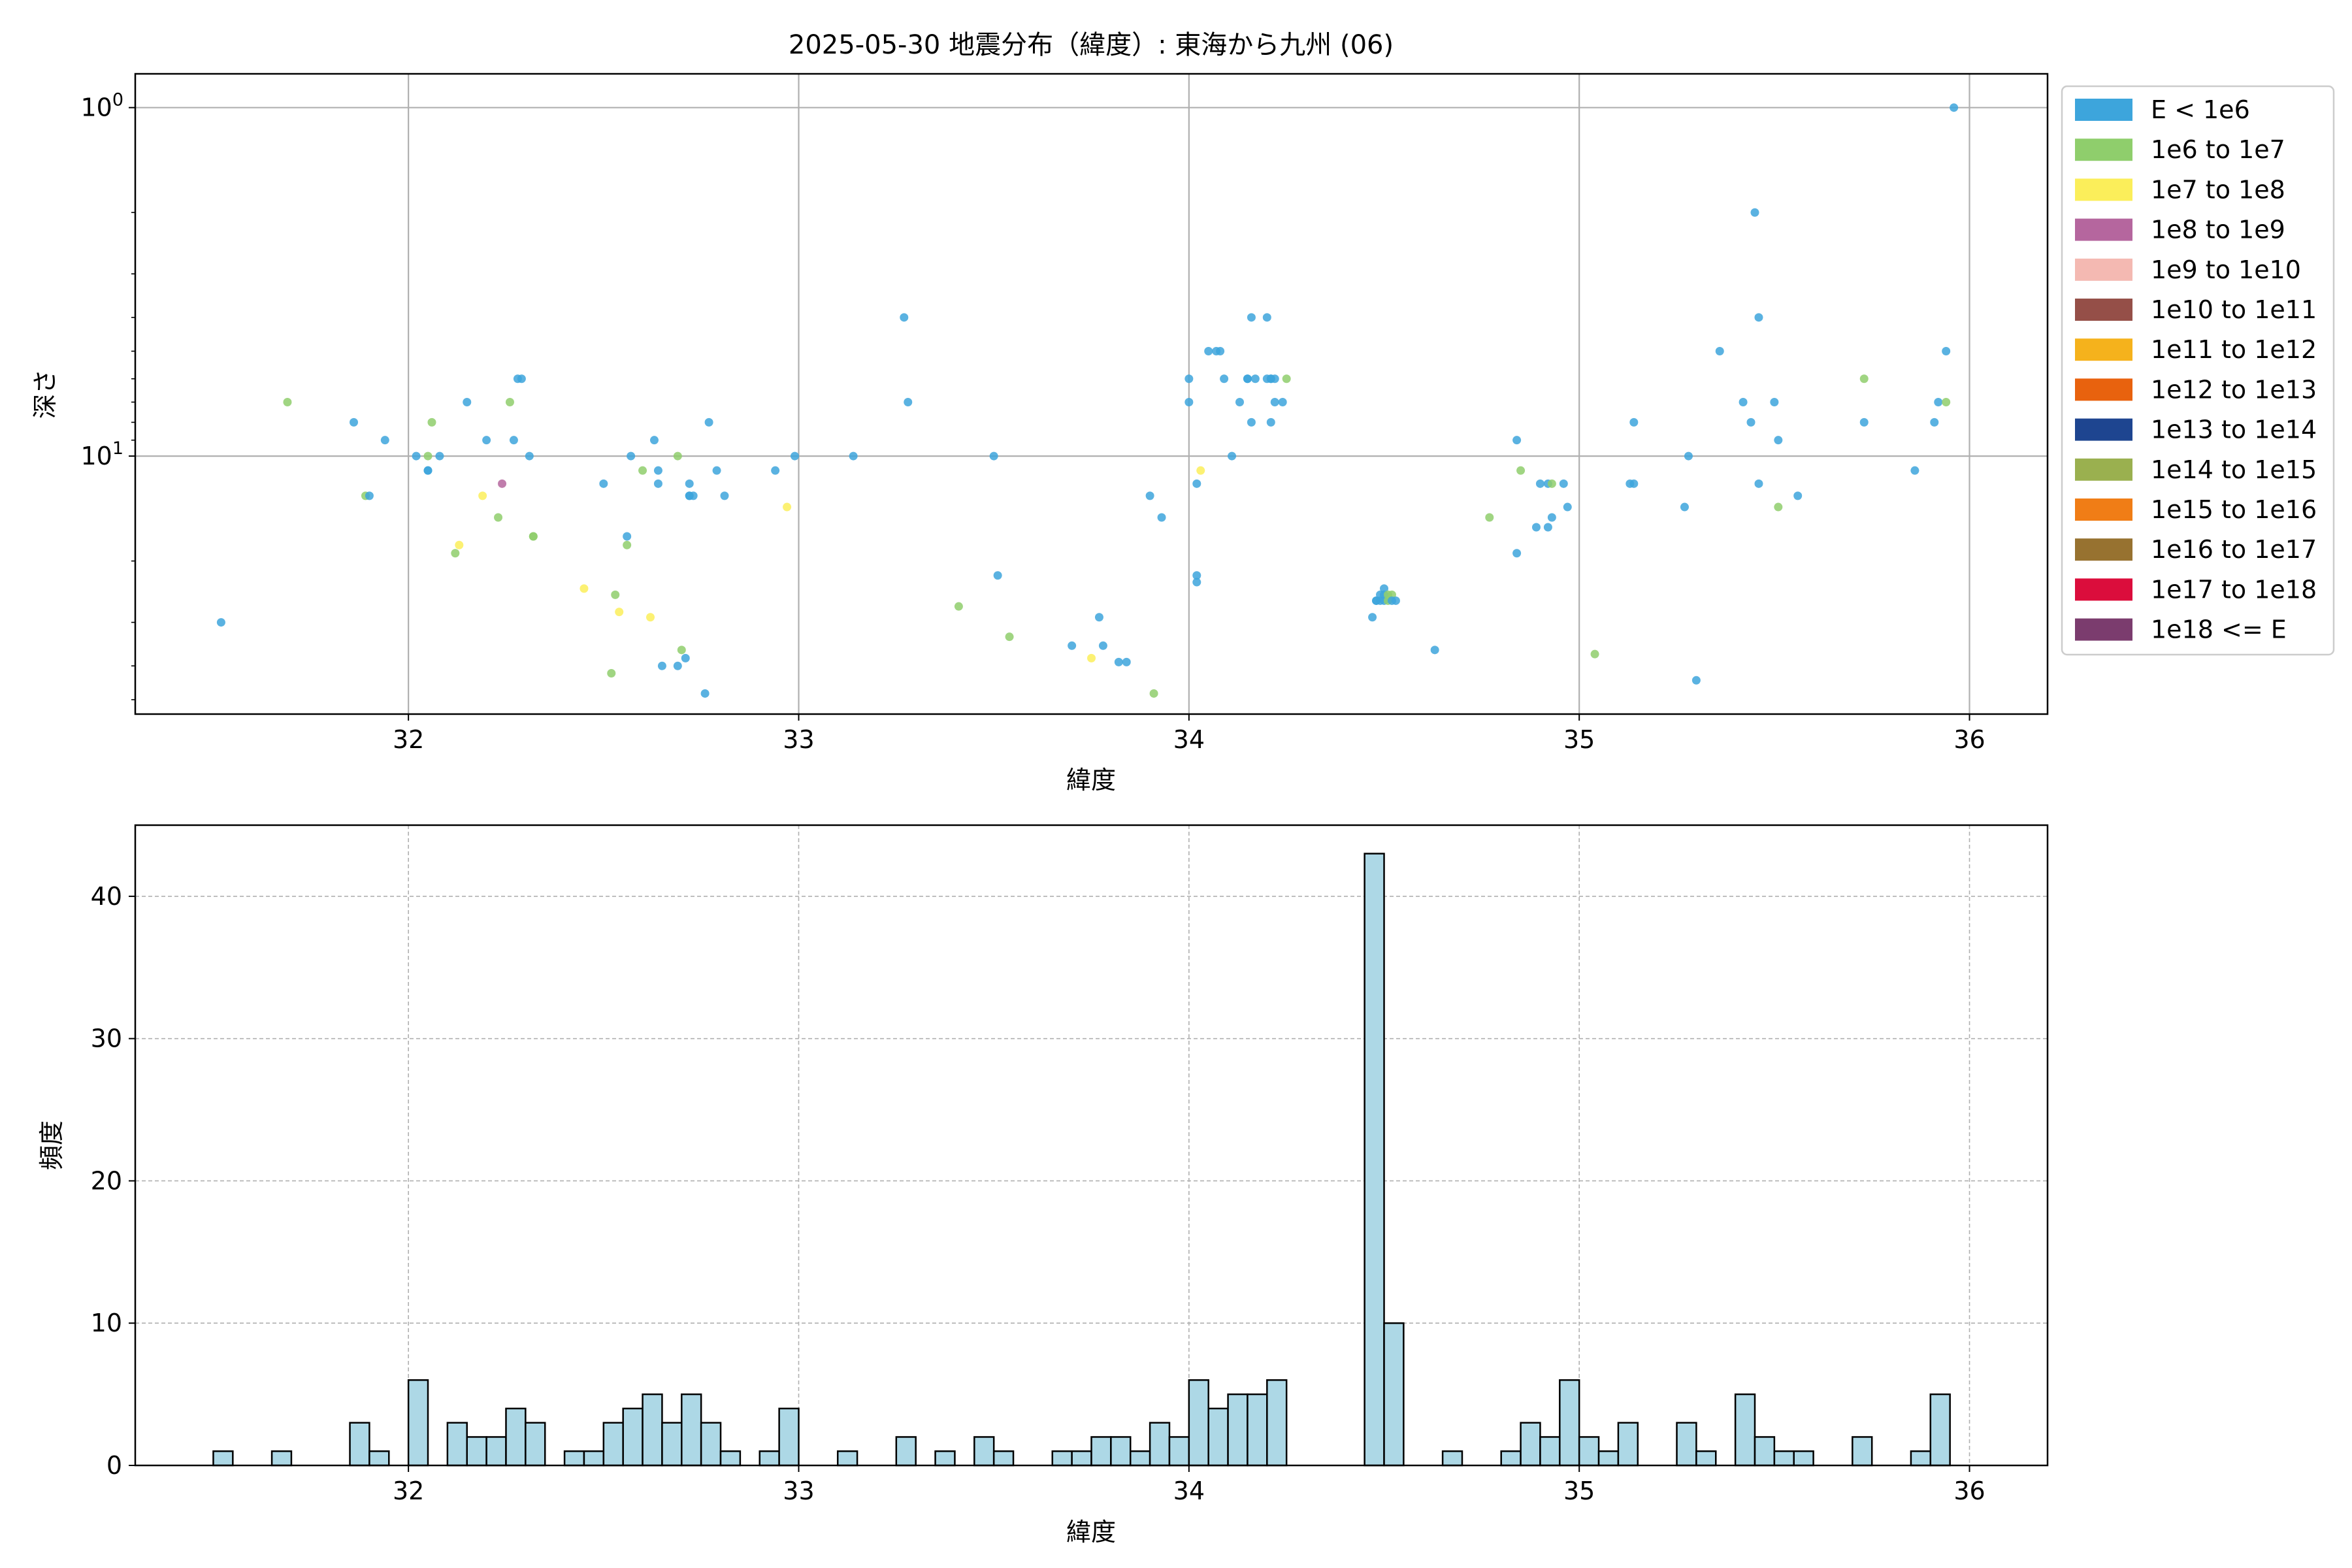 The height and width of the screenshot is (1568, 2352). I want to click on scatter-x-tick-label: 36, so click(1969, 739).